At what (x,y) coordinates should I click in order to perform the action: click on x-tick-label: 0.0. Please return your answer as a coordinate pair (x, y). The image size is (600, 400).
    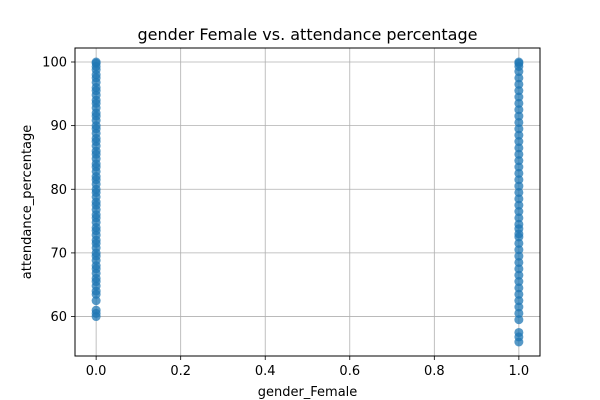
    Looking at the image, I should click on (96, 371).